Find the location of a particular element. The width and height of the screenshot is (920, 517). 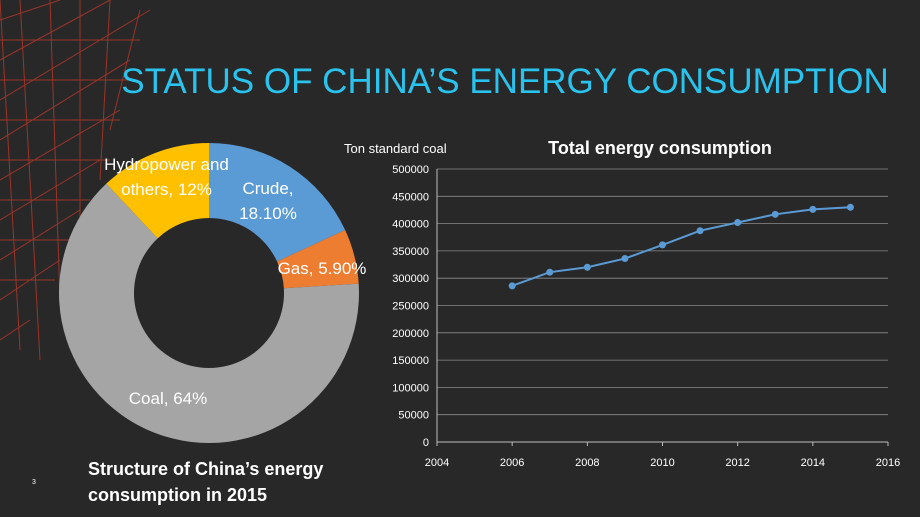

x-tick-label: 2012 is located at coordinates (737, 463).